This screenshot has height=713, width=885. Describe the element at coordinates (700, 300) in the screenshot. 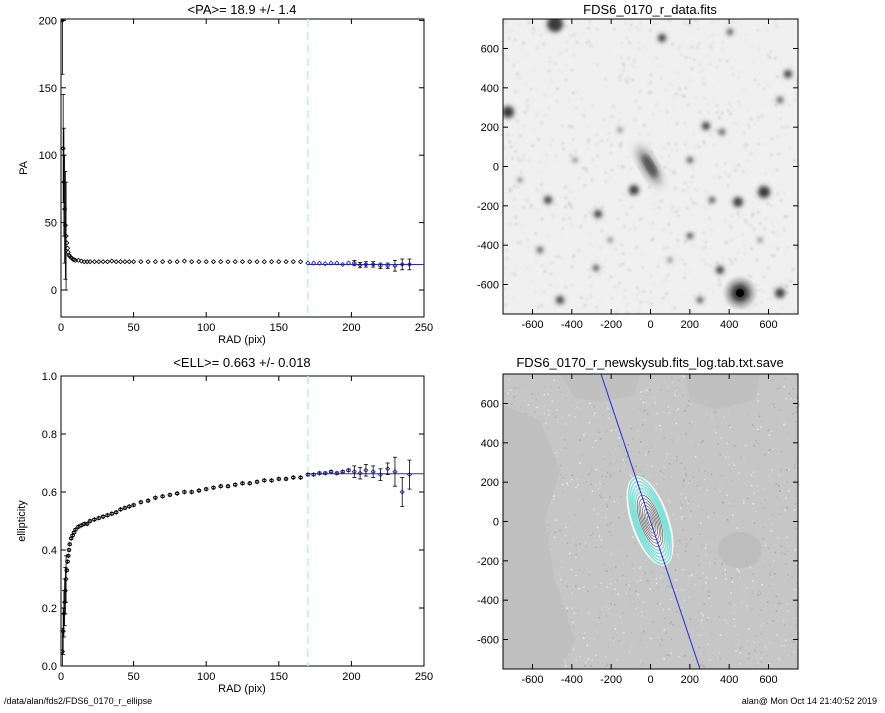

I see `star` at that location.